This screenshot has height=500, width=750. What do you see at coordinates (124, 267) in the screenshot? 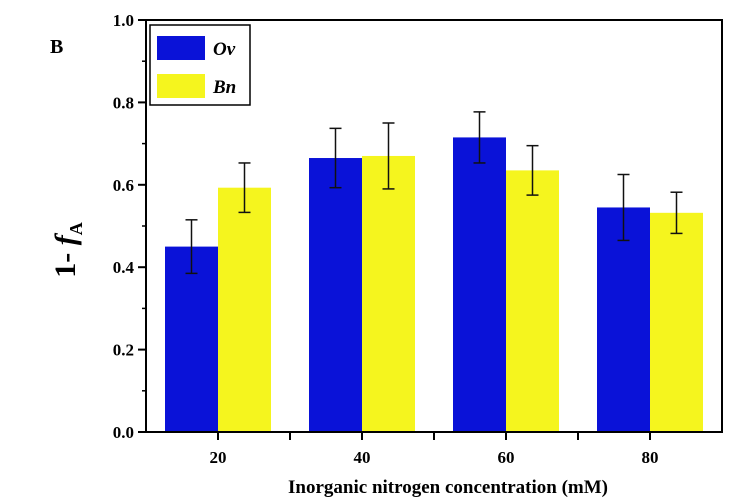
I see `y-tick-label: 0.4` at bounding box center [124, 267].